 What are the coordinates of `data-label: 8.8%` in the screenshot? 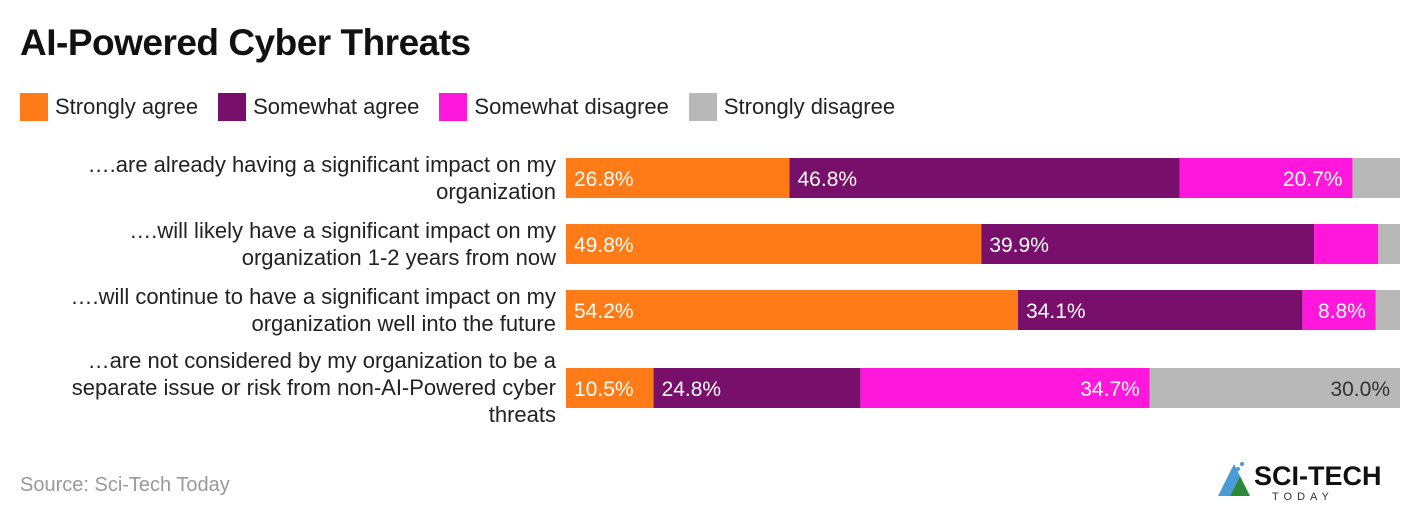 It's located at (1342, 311).